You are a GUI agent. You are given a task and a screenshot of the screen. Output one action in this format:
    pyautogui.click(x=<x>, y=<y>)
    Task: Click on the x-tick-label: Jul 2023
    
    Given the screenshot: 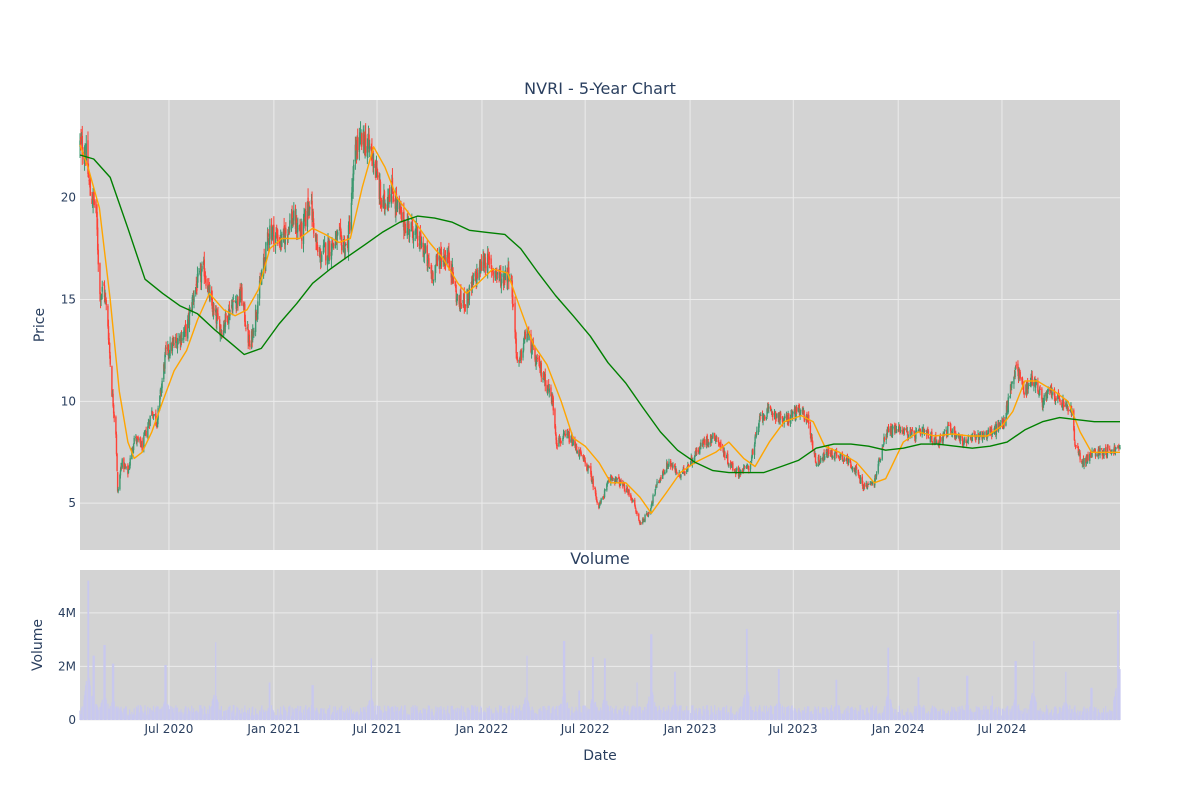 What is the action you would take?
    pyautogui.click(x=793, y=729)
    